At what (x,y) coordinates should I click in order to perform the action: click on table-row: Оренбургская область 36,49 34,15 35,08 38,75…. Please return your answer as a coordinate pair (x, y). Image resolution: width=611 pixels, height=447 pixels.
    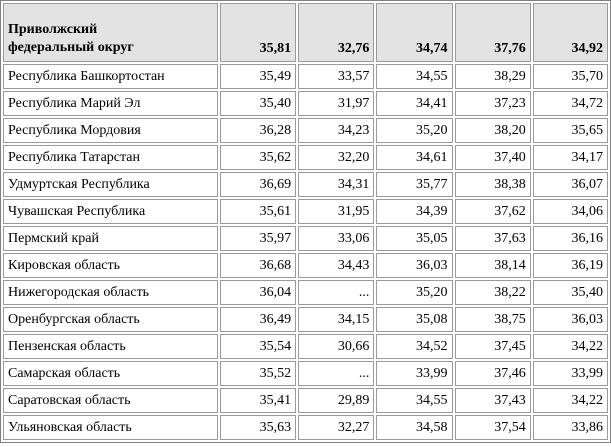
    Looking at the image, I should click on (305, 319).